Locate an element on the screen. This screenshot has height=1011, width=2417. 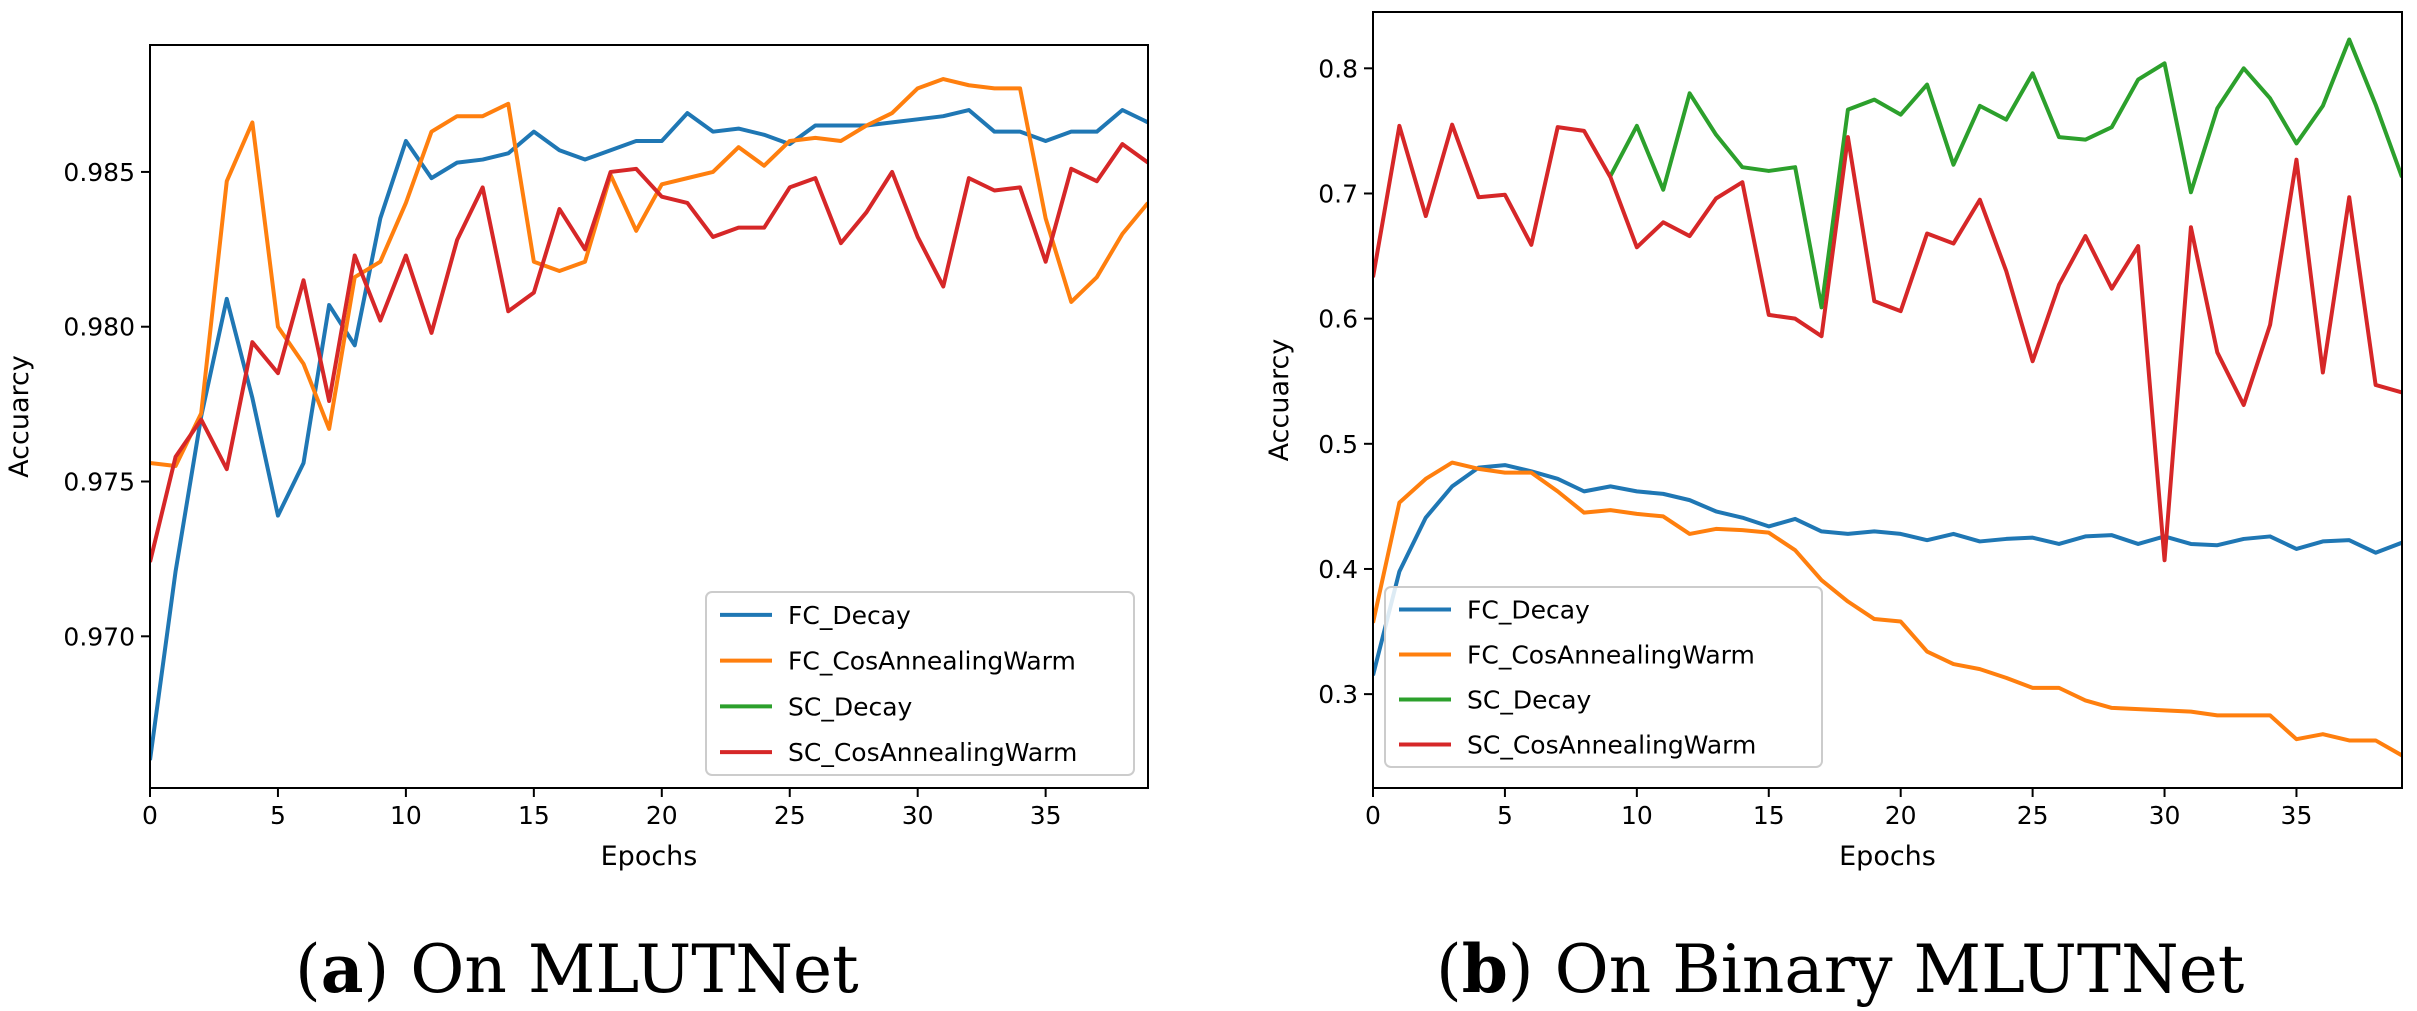
series-line-FC_CosAnnealingWarm is located at coordinates (1887, 609).